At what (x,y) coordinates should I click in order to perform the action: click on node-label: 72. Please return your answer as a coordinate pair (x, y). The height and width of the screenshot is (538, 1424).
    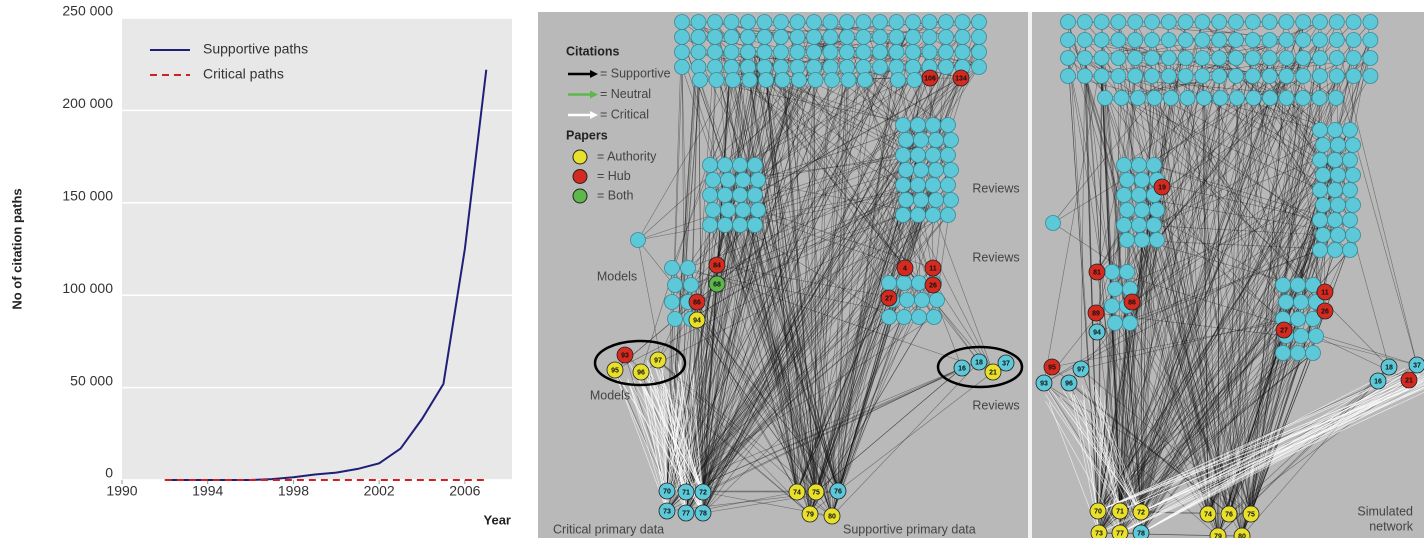
    Looking at the image, I should click on (1141, 512).